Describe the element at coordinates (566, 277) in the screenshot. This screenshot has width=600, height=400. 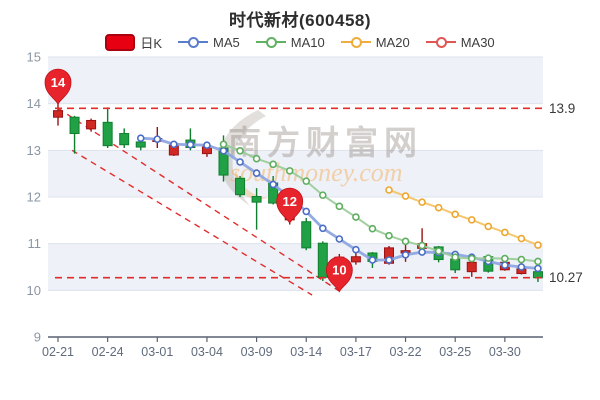
I see `price-ref-label: 10.27` at that location.